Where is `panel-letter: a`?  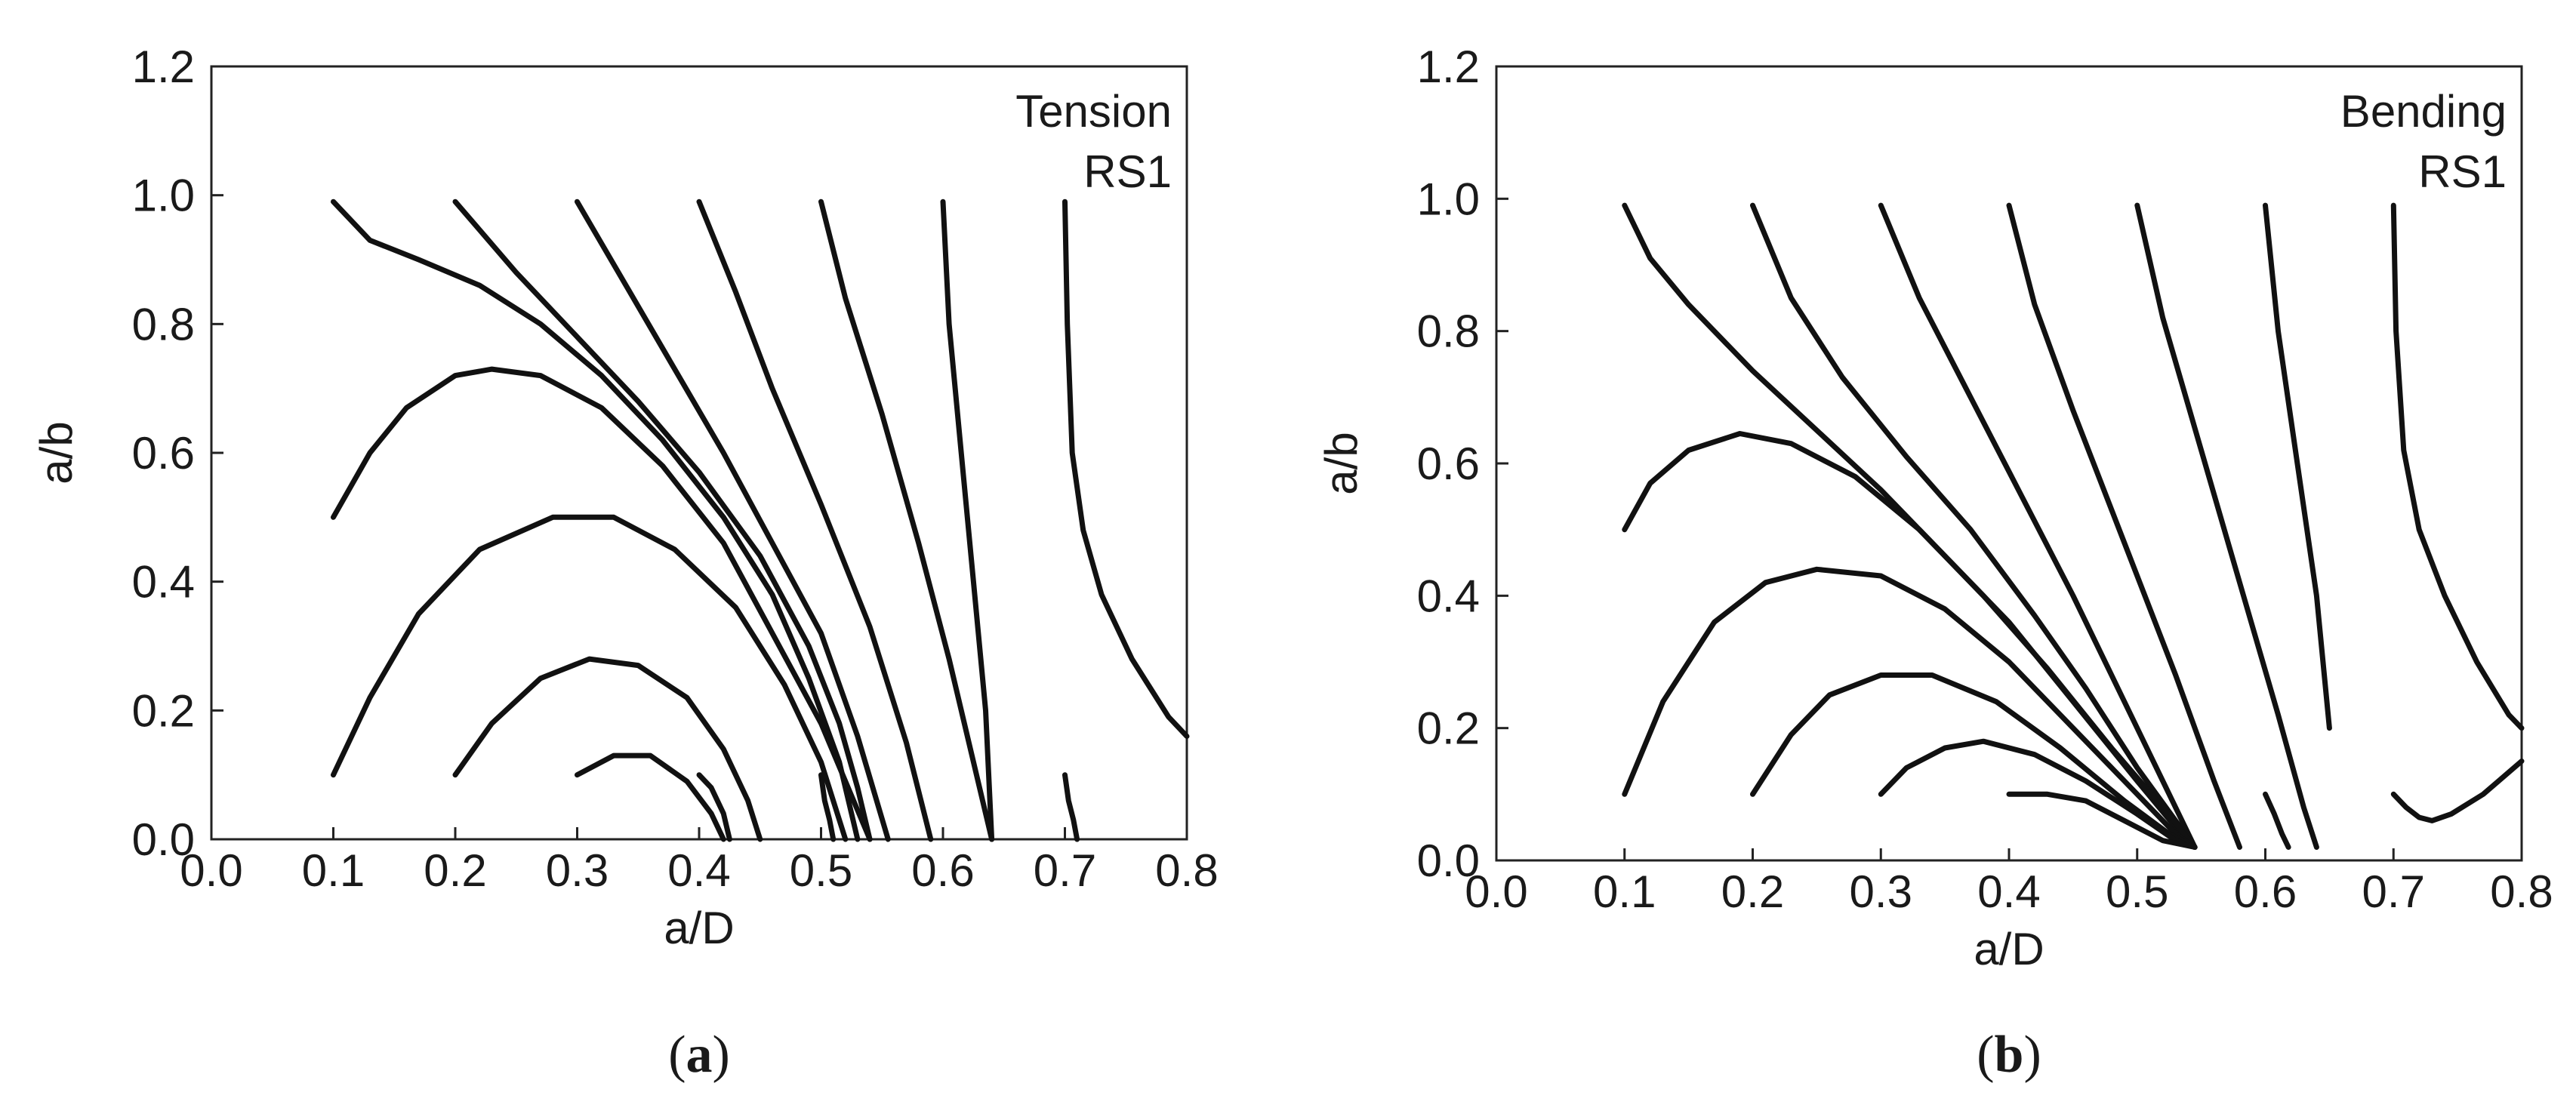 panel-letter: a is located at coordinates (699, 1055).